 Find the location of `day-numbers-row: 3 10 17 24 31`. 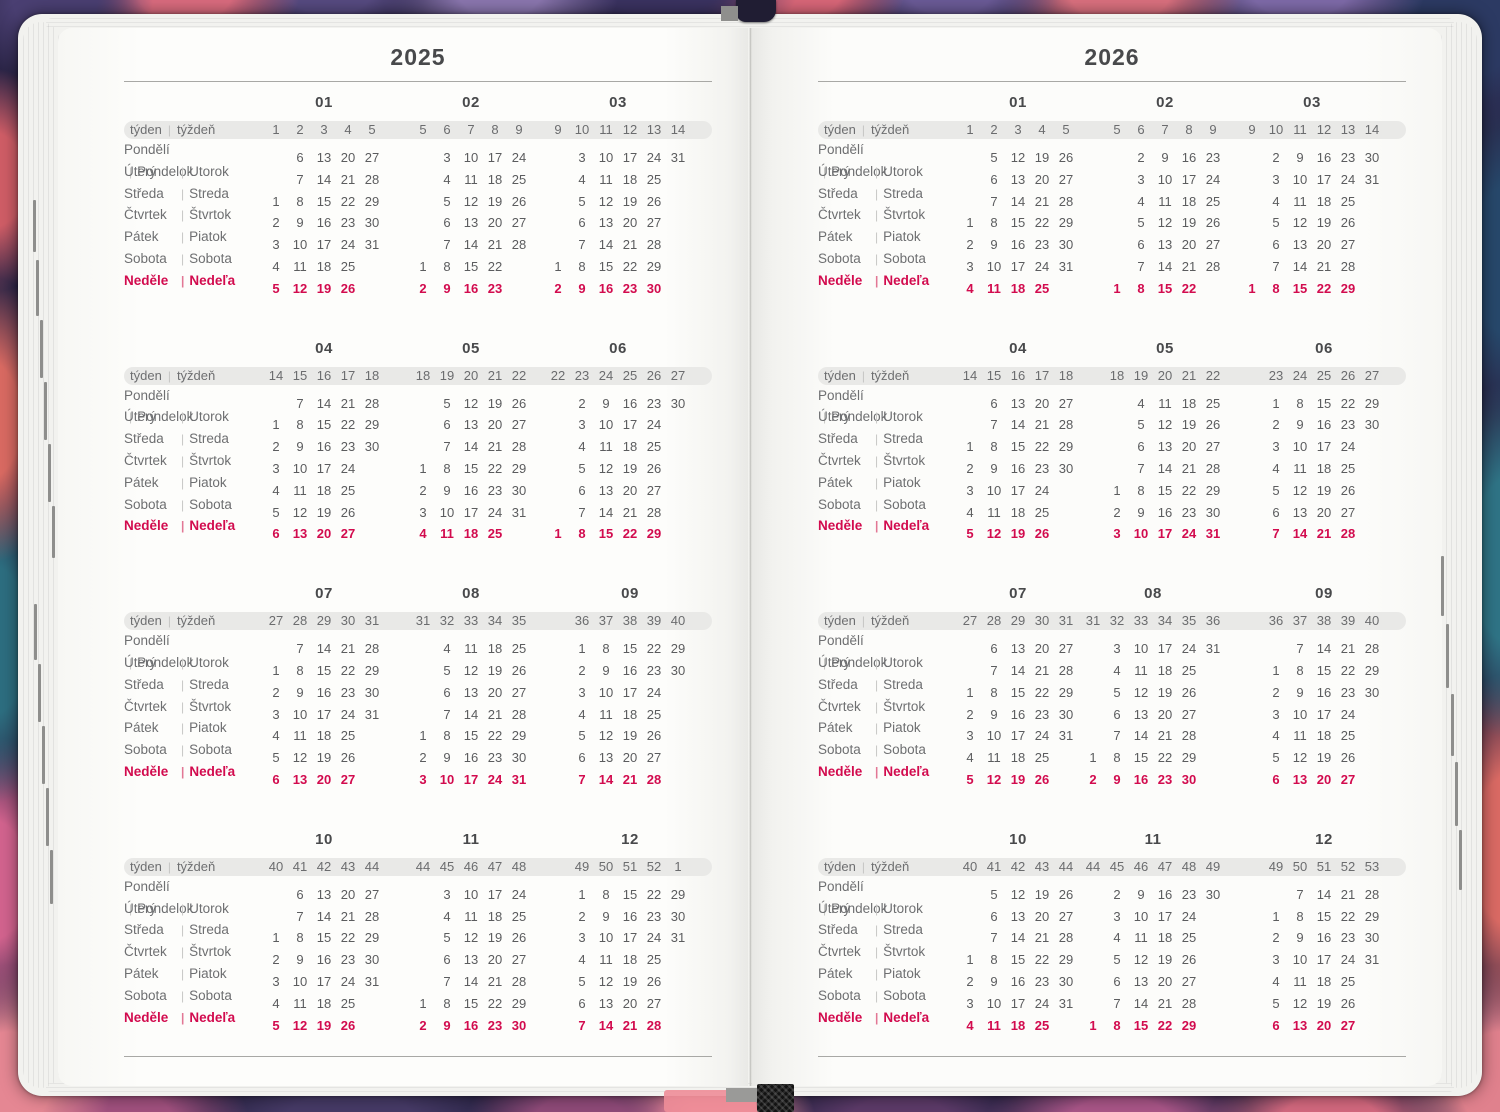

day-numbers-row: 3 10 17 24 31 is located at coordinates (471, 513).